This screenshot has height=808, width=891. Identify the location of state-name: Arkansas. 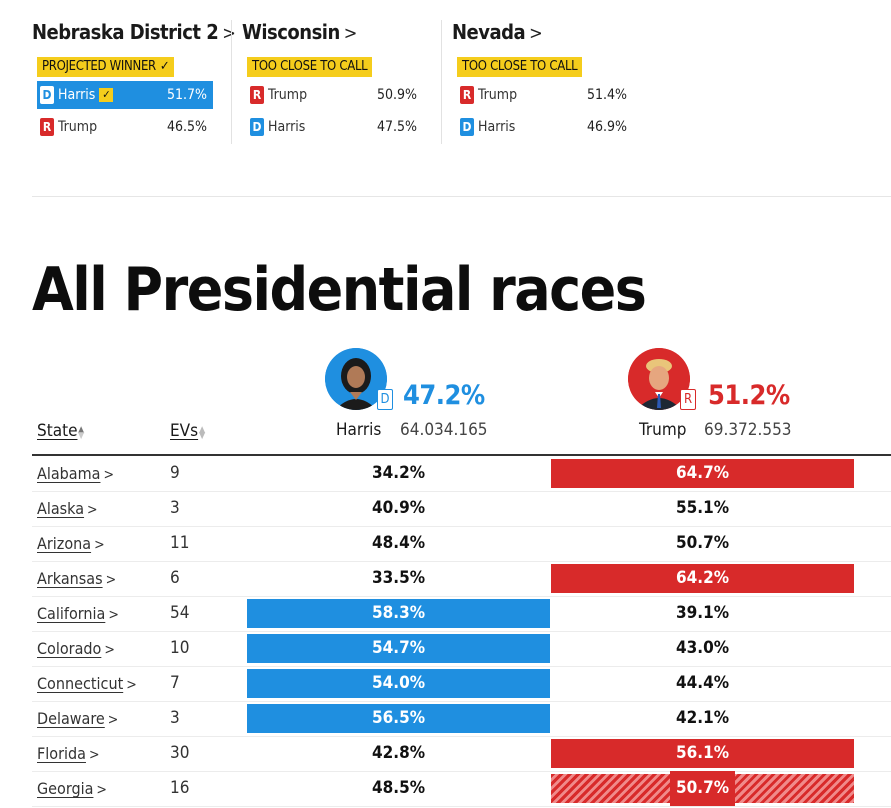
(70, 578).